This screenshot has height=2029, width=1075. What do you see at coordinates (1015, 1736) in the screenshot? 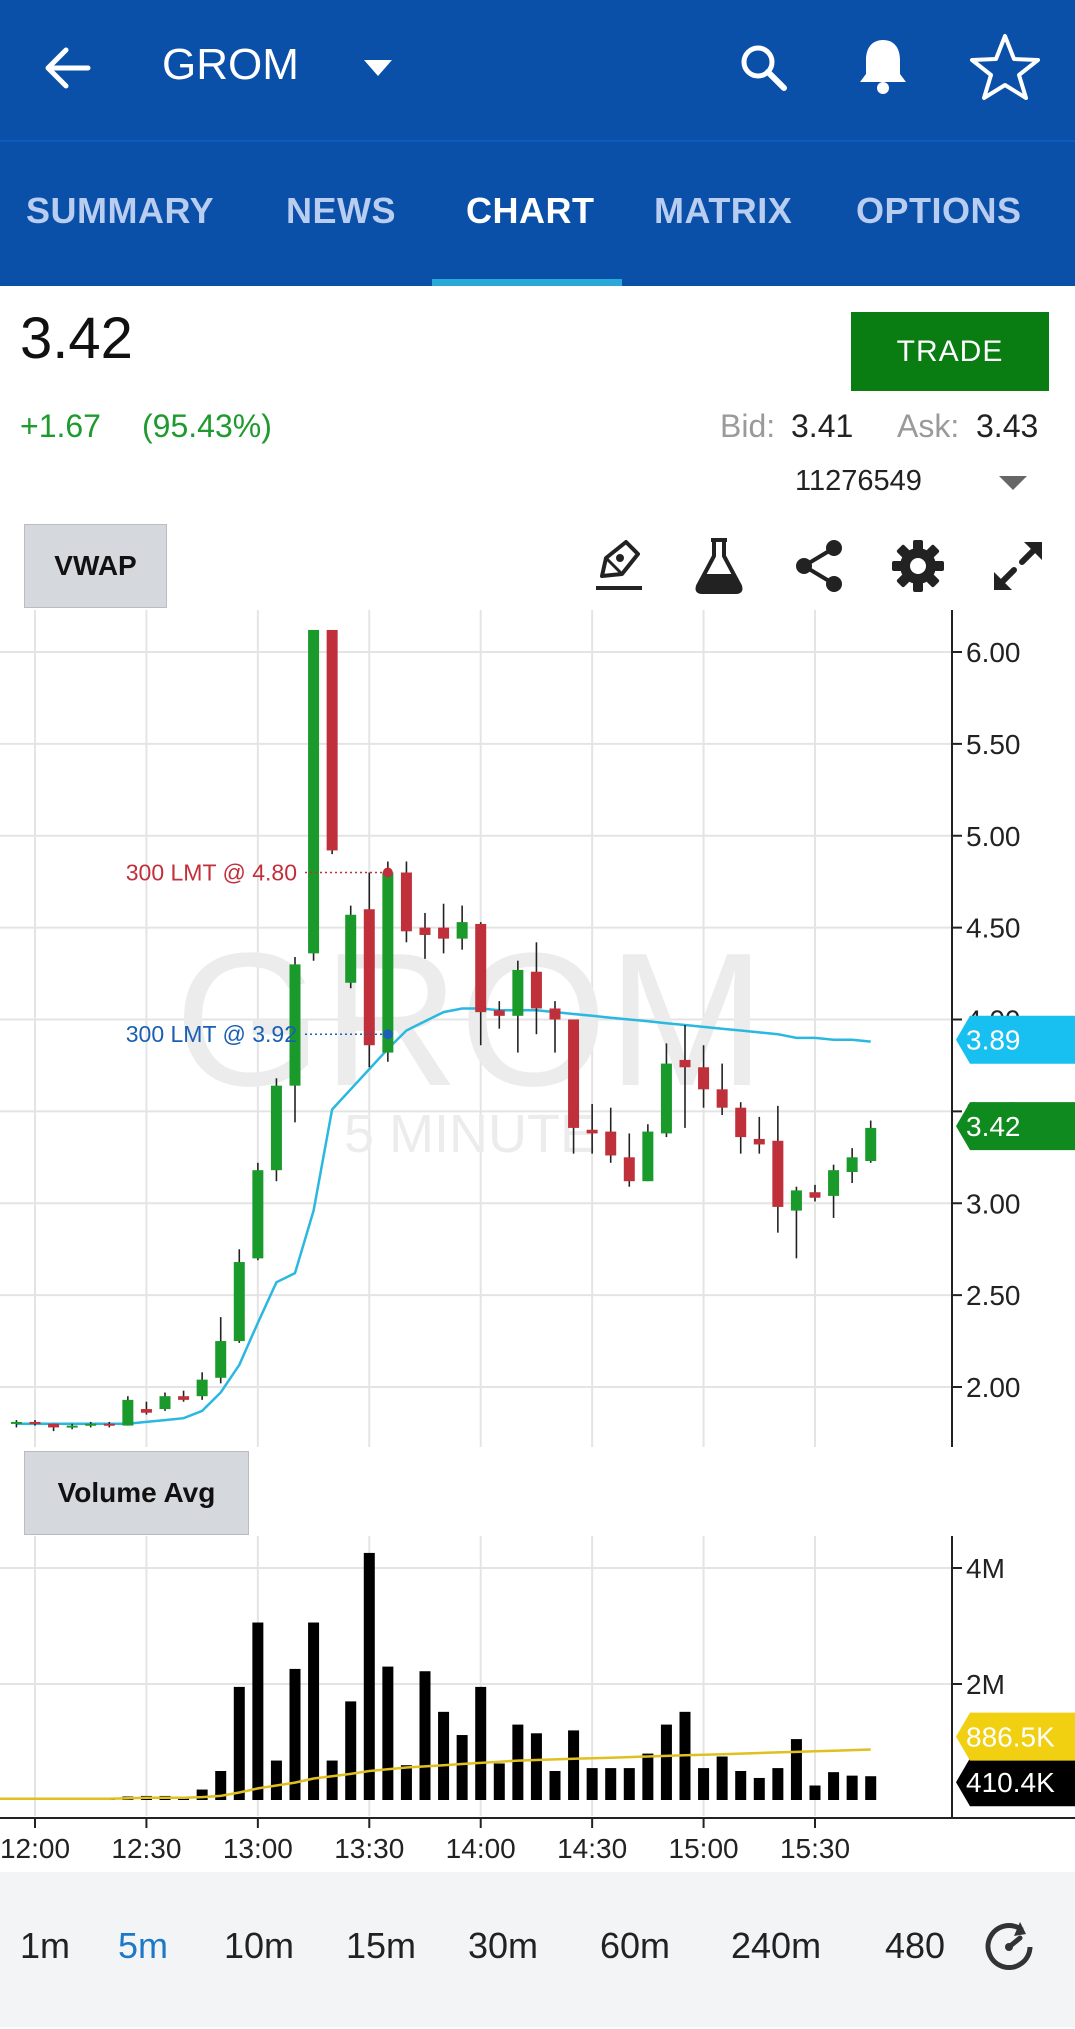
I see `volume-avg-tag: 886.5K` at bounding box center [1015, 1736].